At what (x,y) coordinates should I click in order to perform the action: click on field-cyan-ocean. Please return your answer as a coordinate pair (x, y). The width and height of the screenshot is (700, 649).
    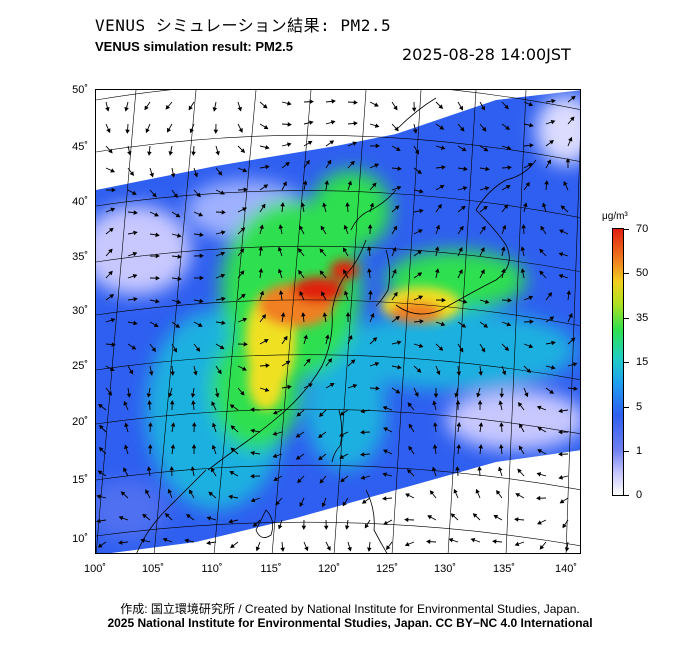
    Looking at the image, I should click on (456, 350).